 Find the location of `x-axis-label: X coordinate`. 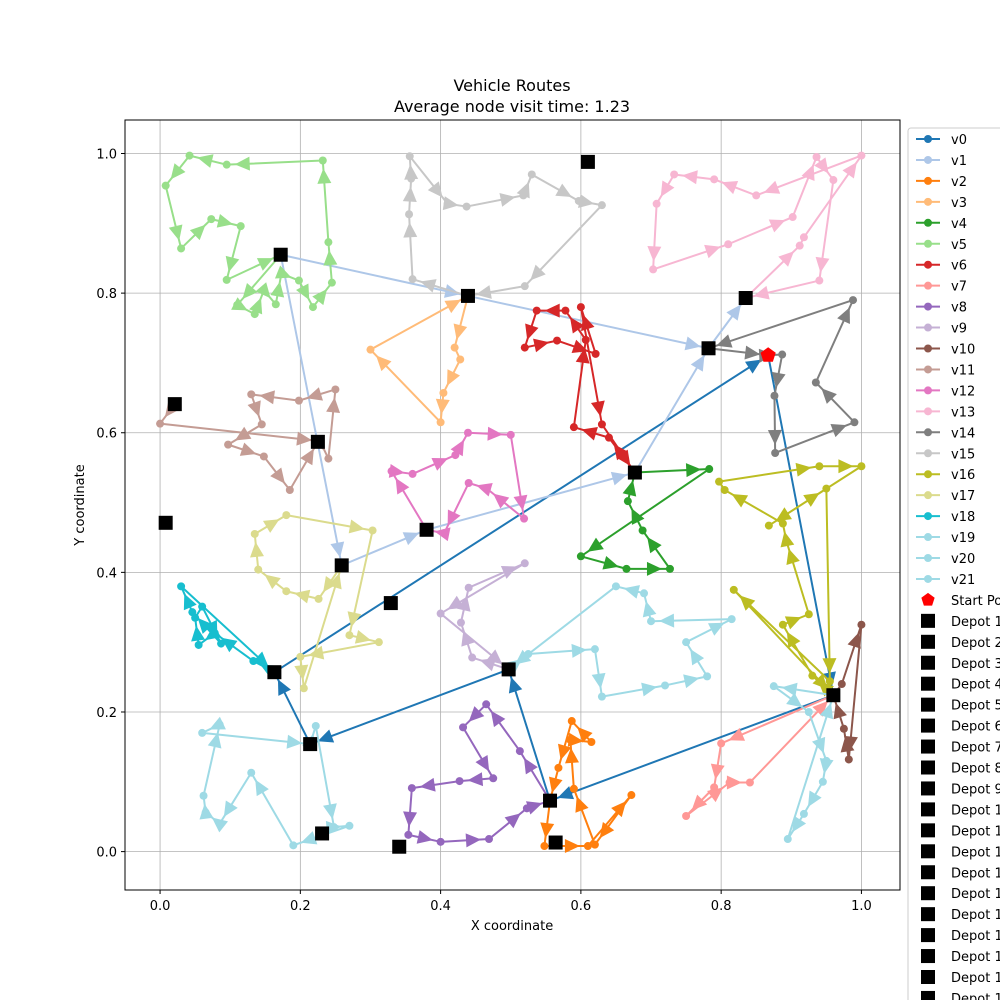

x-axis-label: X coordinate is located at coordinates (512, 926).